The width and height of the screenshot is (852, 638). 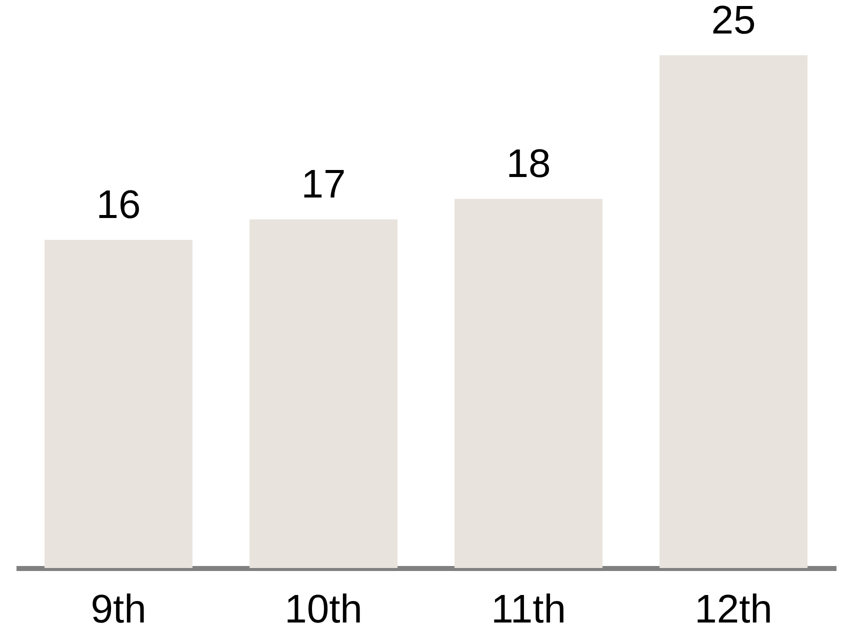 What do you see at coordinates (118, 610) in the screenshot?
I see `x-tick-label: 9th` at bounding box center [118, 610].